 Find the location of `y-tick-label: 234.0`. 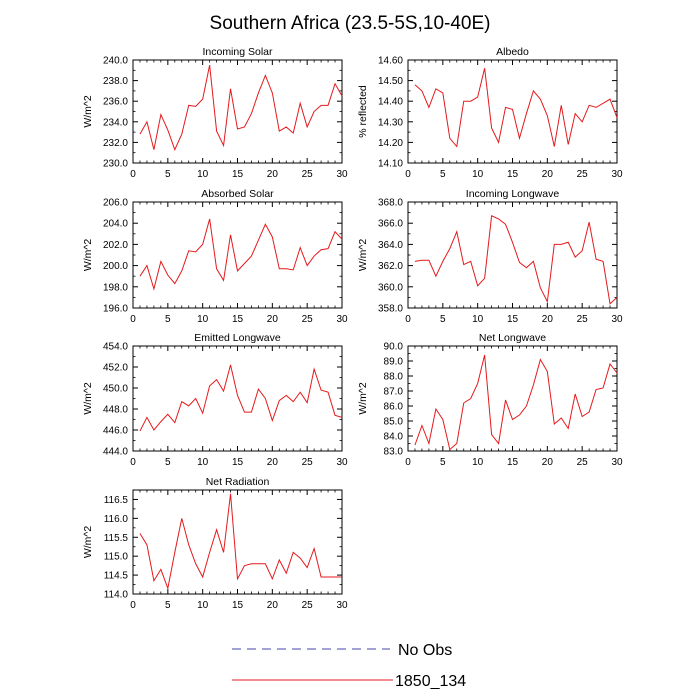

y-tick-label: 234.0 is located at coordinates (115, 122).